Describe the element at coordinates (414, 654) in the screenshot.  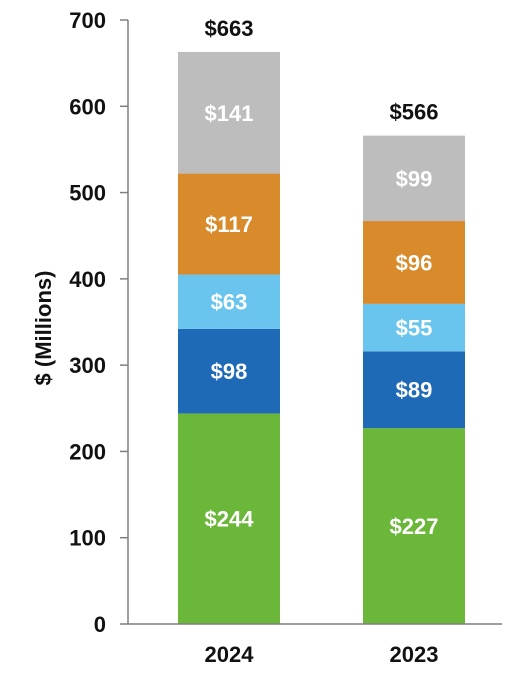
I see `x-category-label: 2023` at that location.